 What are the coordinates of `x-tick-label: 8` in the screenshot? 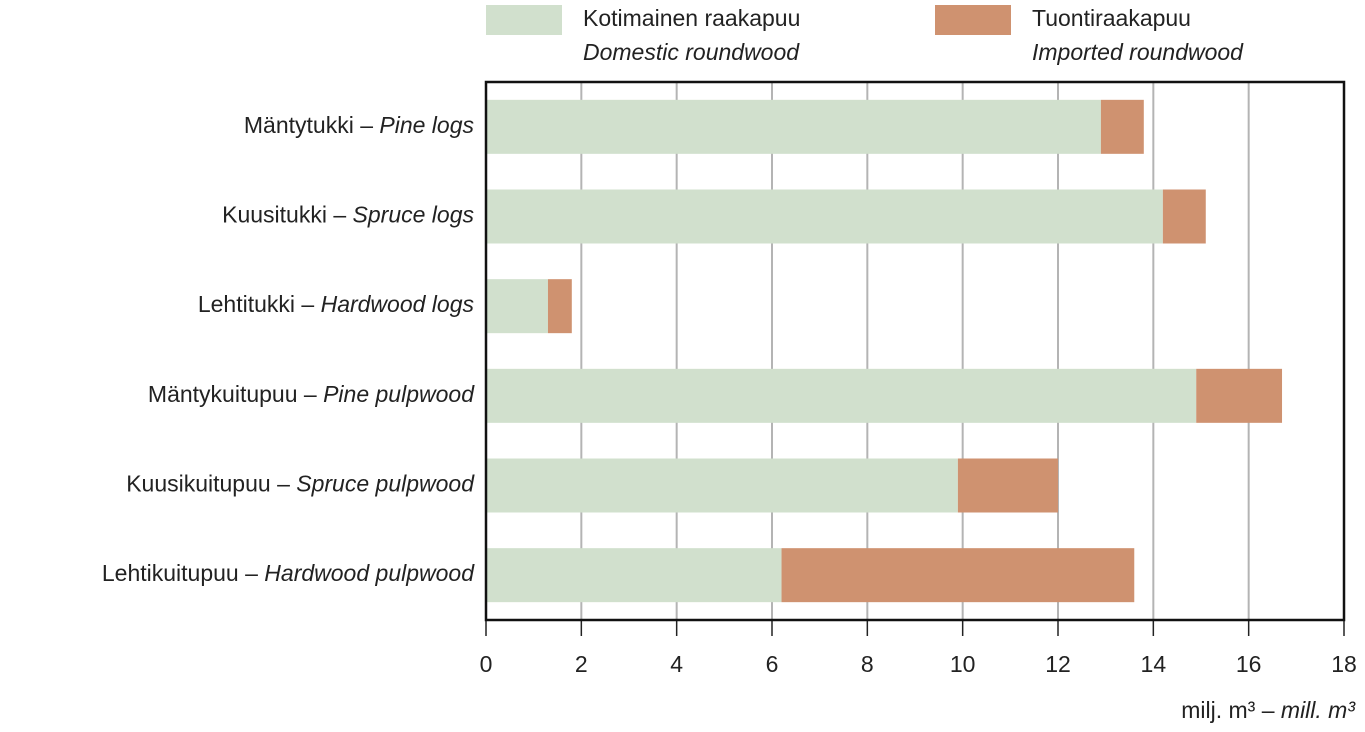 It's located at (867, 664).